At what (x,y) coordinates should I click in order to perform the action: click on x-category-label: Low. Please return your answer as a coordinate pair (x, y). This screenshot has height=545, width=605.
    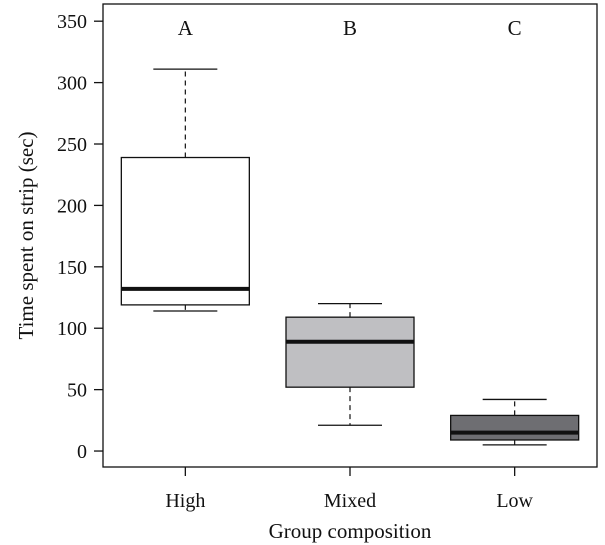
    Looking at the image, I should click on (514, 501).